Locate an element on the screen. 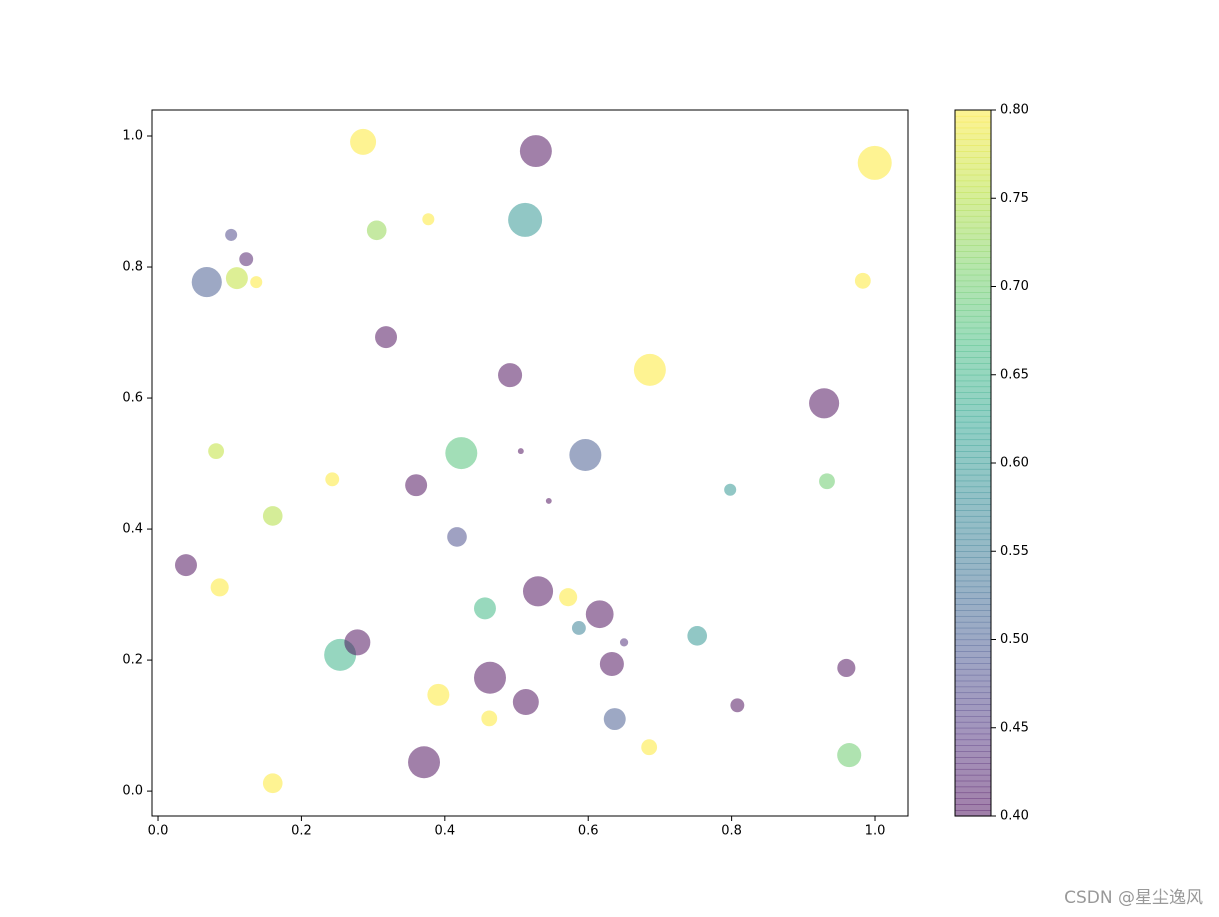  y-tick-label: 0.2 is located at coordinates (132, 660).